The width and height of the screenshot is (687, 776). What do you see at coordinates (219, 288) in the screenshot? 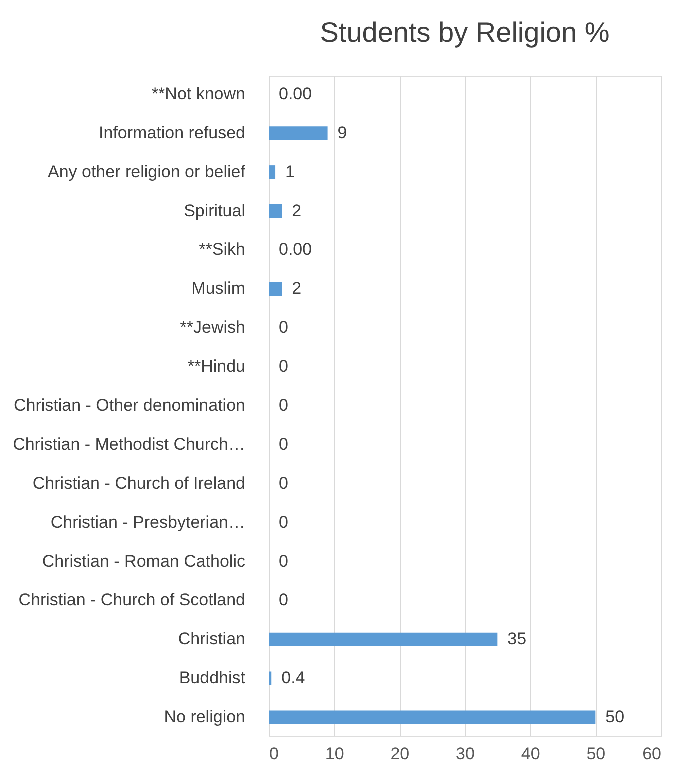
I see `y-tick-label: Muslim` at bounding box center [219, 288].